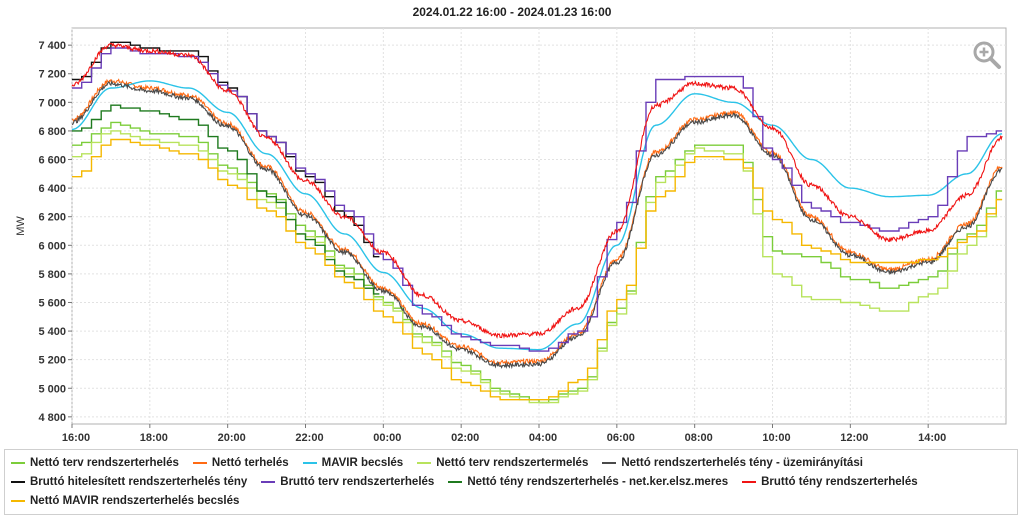  I want to click on y-axis-label: MW, so click(21, 226).